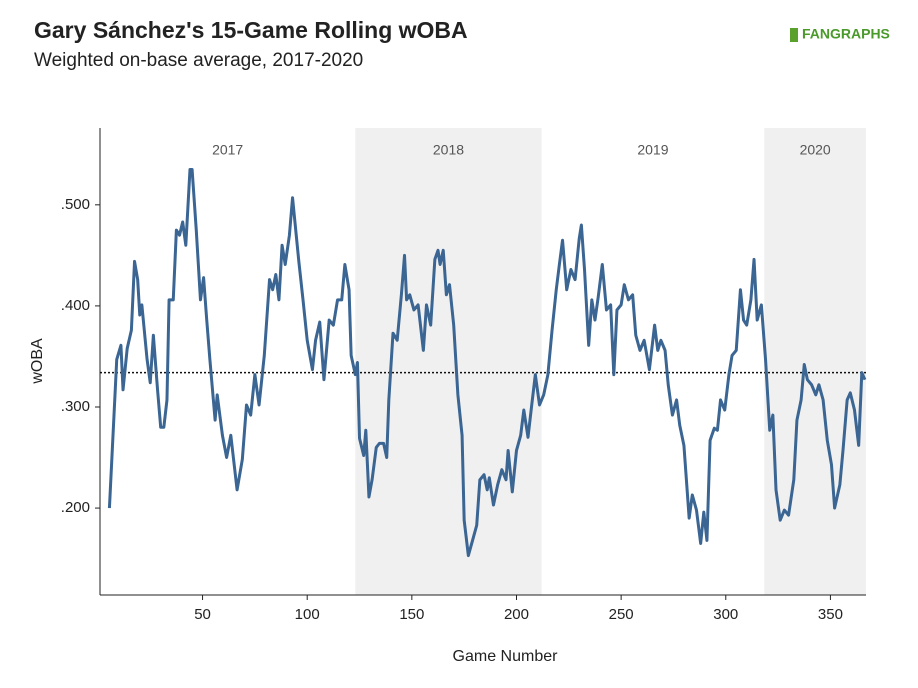 The image size is (918, 688). What do you see at coordinates (411, 614) in the screenshot?
I see `x-tick-label: 150` at bounding box center [411, 614].